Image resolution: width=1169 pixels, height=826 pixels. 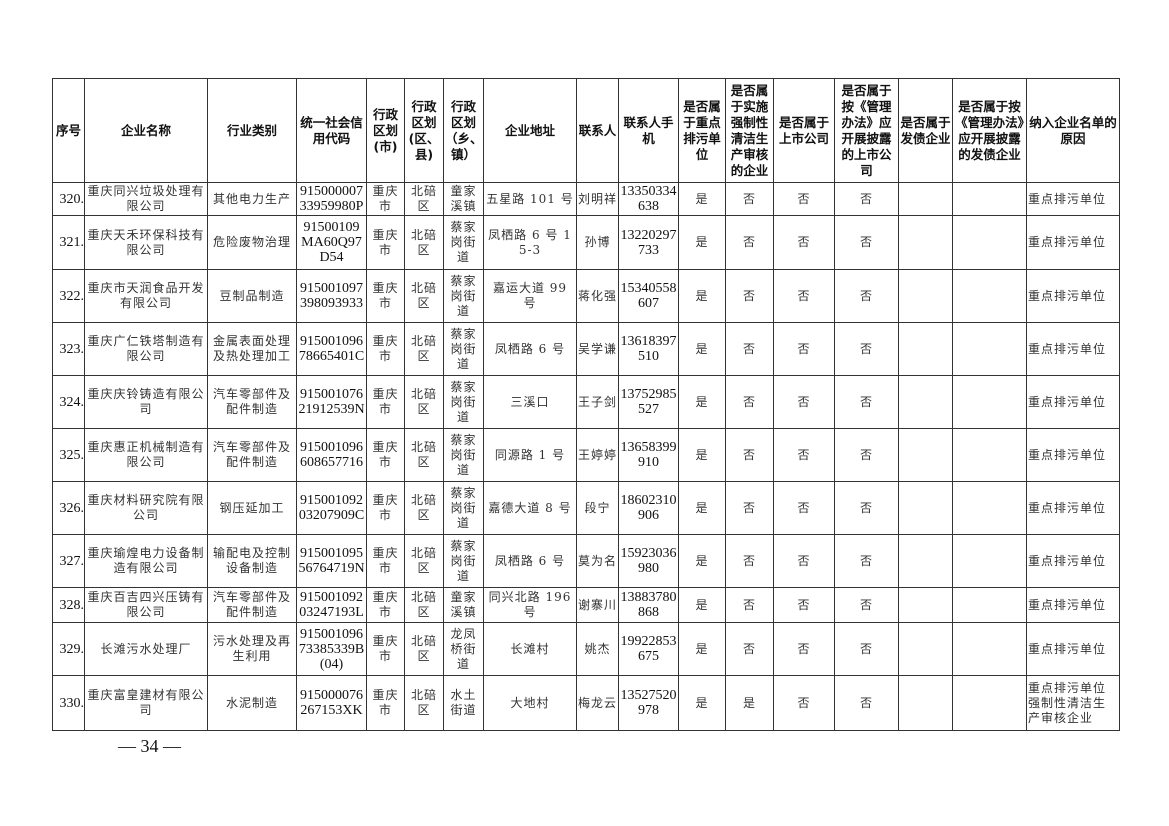 I want to click on column-header: 行政区划(市), so click(x=385, y=130).